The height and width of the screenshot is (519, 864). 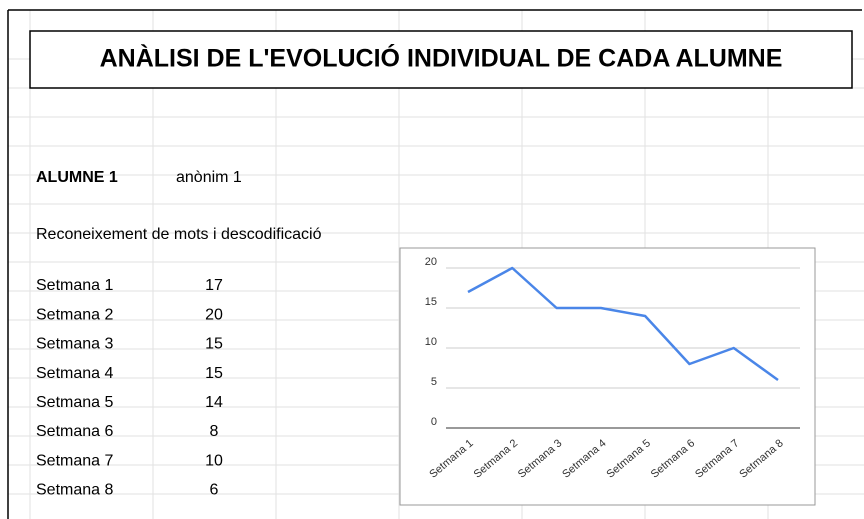 What do you see at coordinates (74, 402) in the screenshot?
I see `week-label: Setmana 5` at bounding box center [74, 402].